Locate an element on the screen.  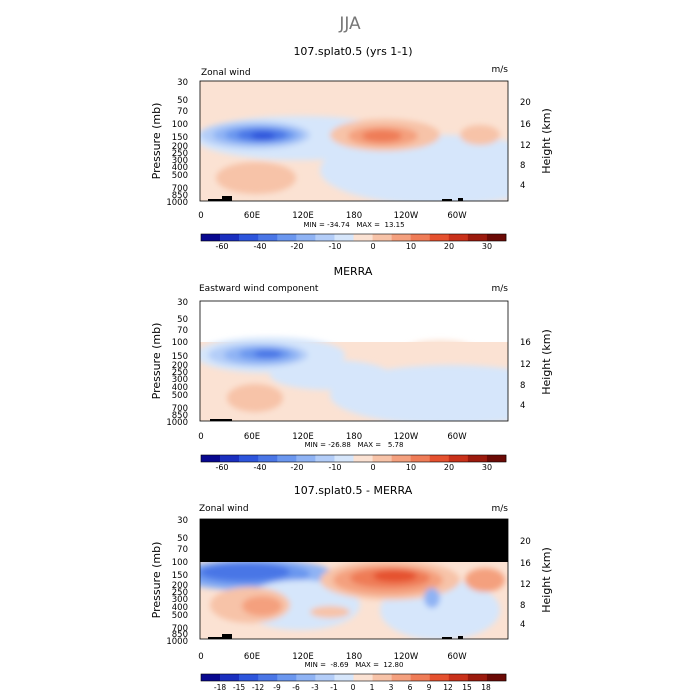
panel-1-ylabel: Pressure (mb) is located at coordinates (156, 141).